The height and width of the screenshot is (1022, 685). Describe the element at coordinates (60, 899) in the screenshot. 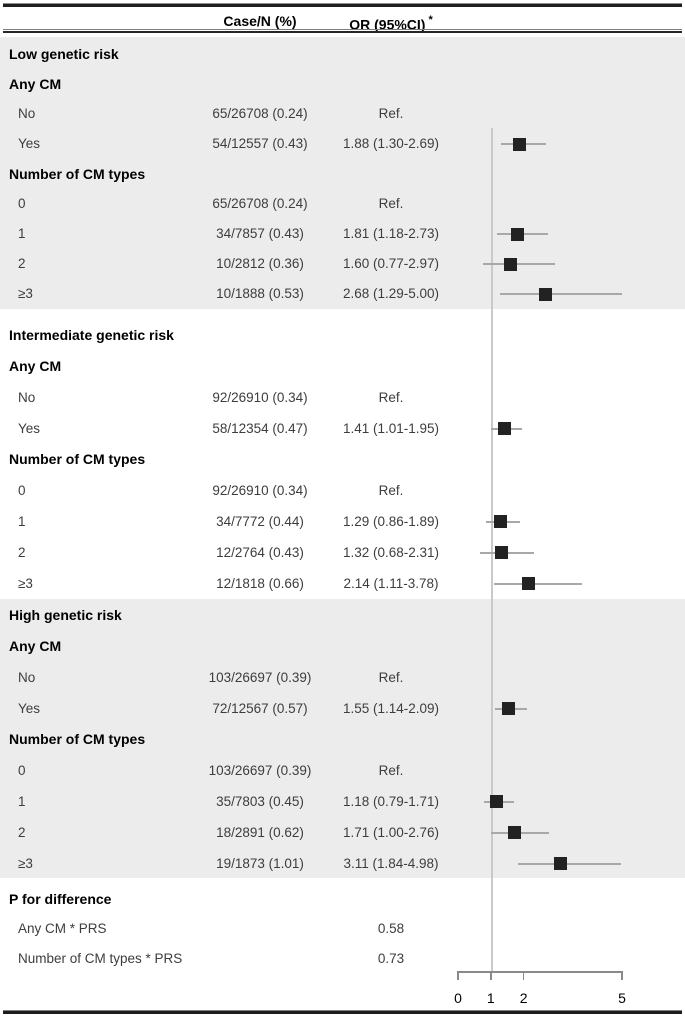

I see `section-title: P for difference` at that location.